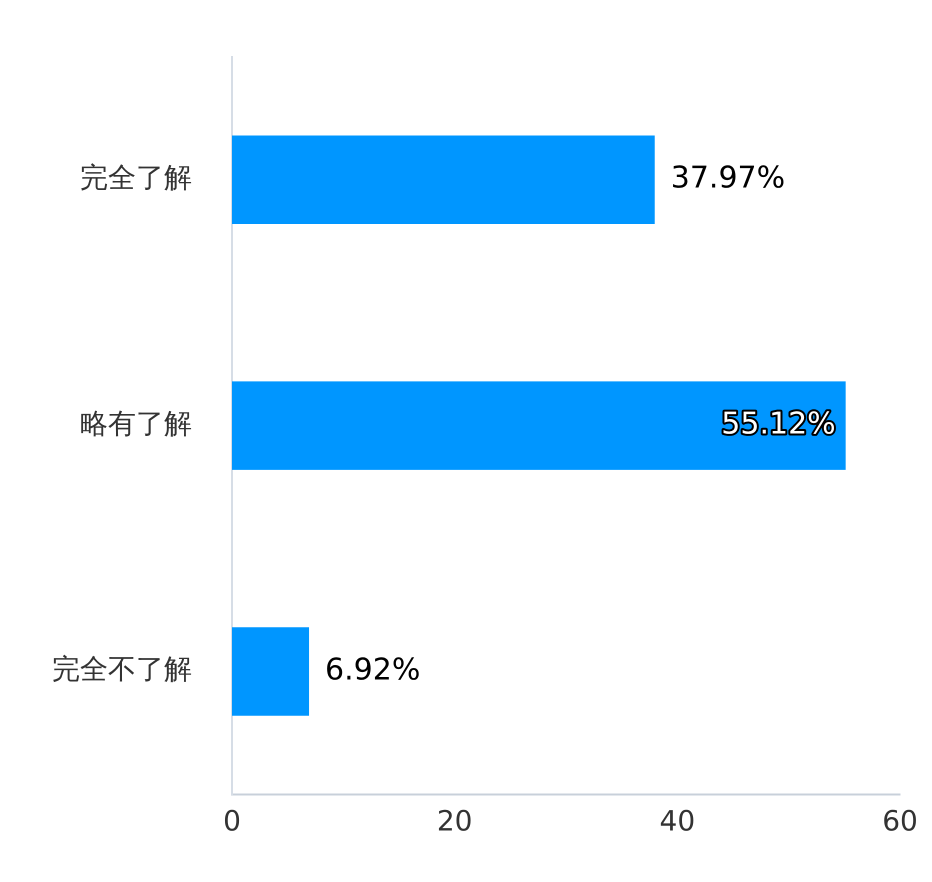  Describe the element at coordinates (122, 669) in the screenshot. I see `y-tick-label: 完全不了解` at that location.